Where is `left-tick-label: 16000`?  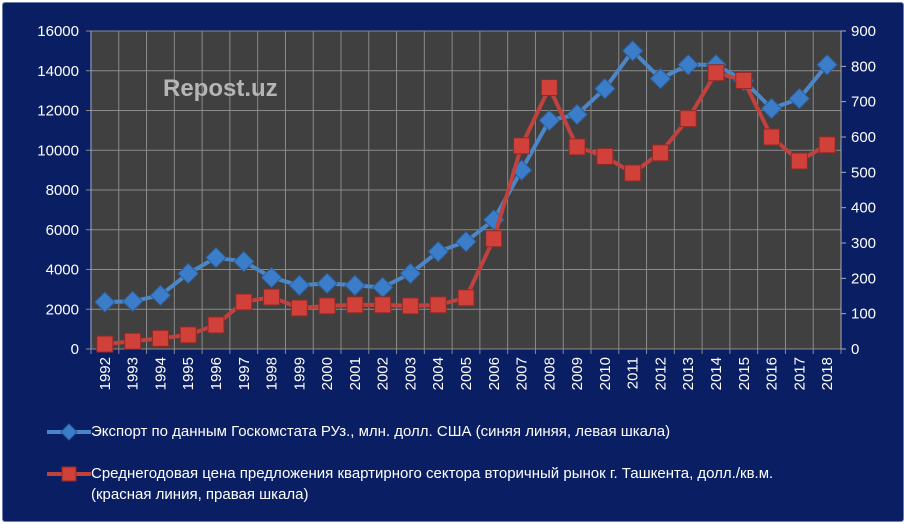
left-tick-label: 16000 is located at coordinates (58, 31).